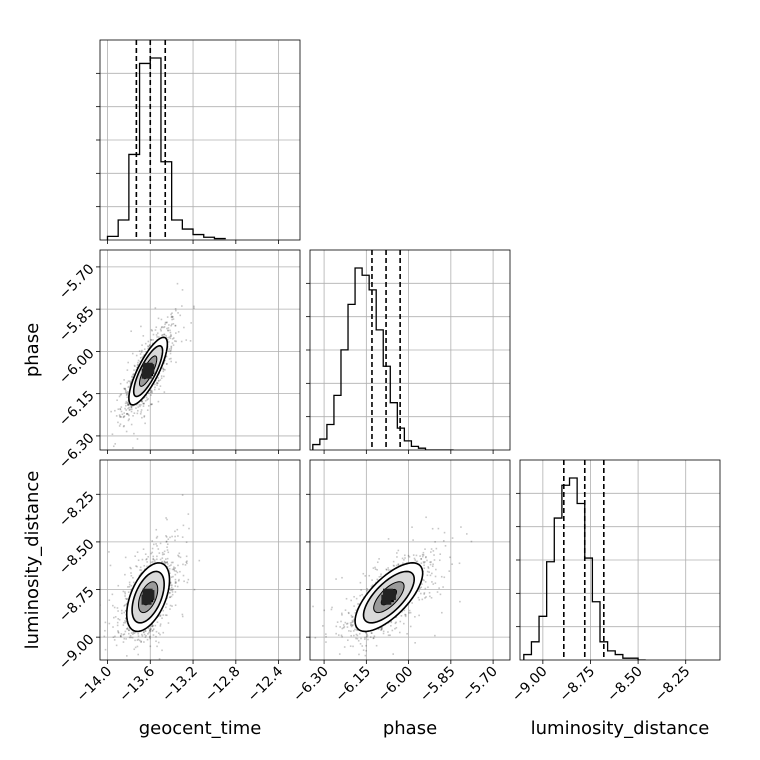 The width and height of the screenshot is (760, 760). Describe the element at coordinates (147, 593) in the screenshot. I see `density-peak` at that location.